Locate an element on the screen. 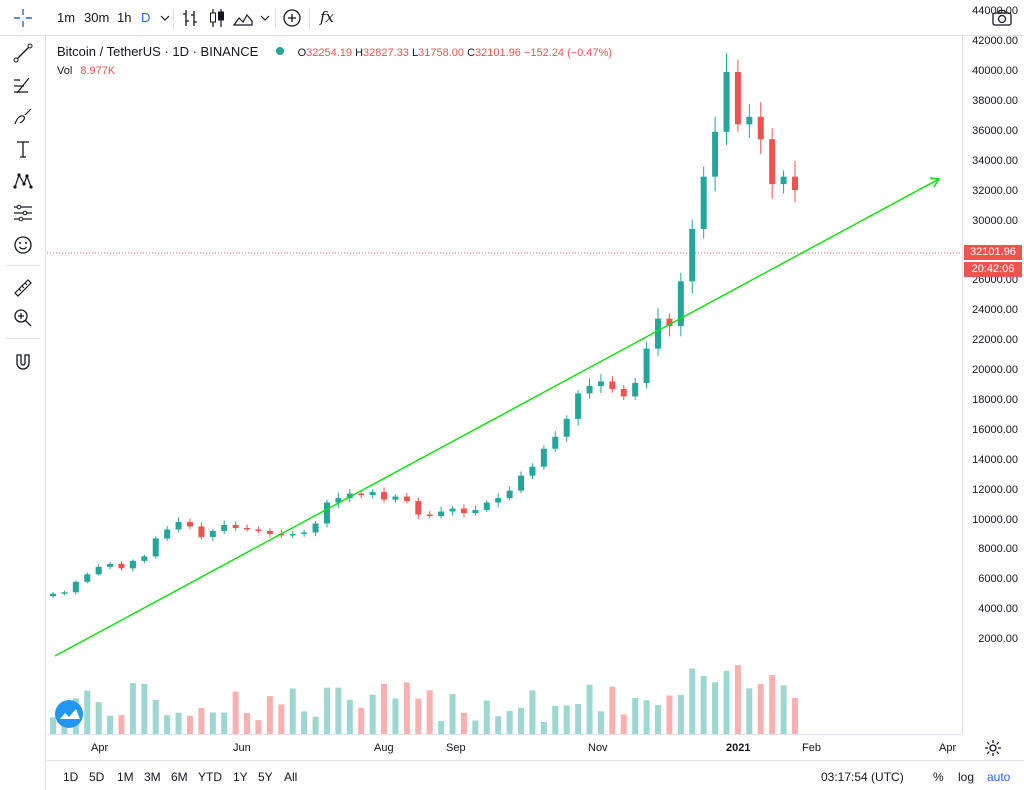 Image resolution: width=1024 pixels, height=790 pixels. range-1y: 1Y is located at coordinates (240, 777).